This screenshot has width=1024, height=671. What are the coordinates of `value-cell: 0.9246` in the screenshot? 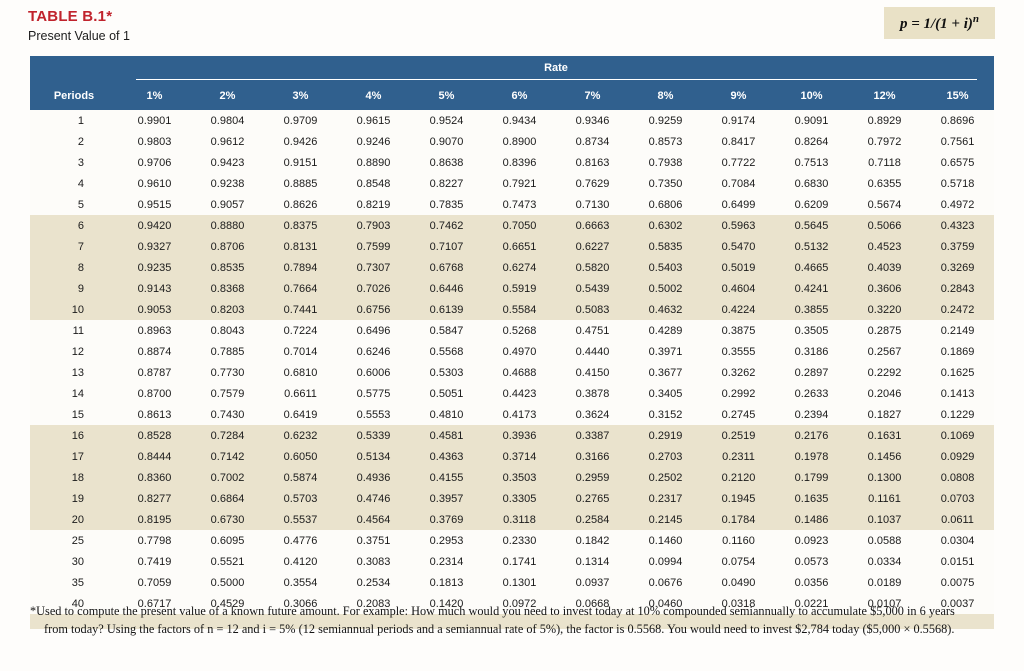 It's located at (373, 141).